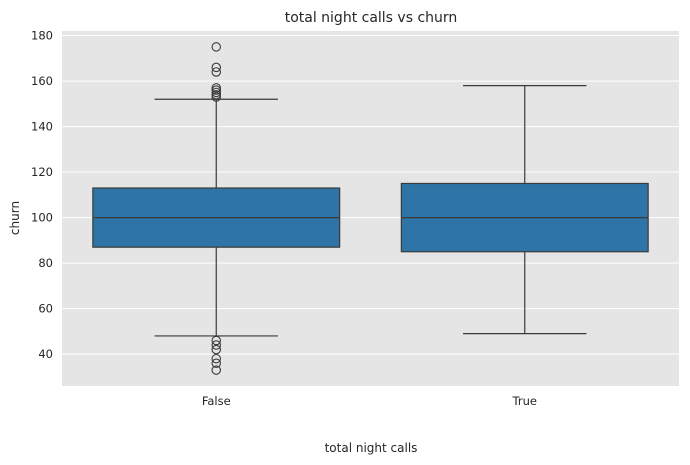  I want to click on y-tick-label: 40, so click(45, 354).